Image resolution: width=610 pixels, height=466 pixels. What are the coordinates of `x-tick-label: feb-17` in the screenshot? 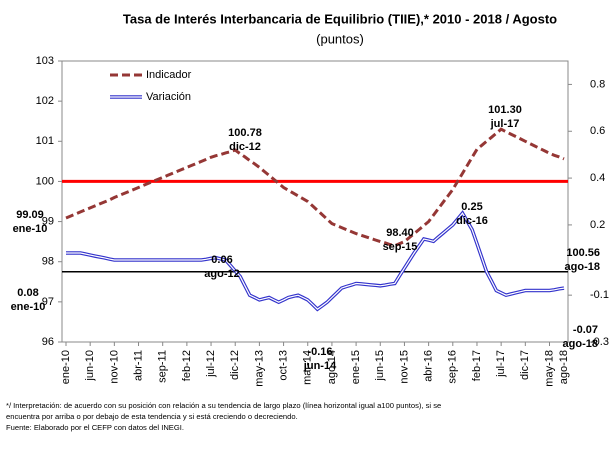 It's located at (477, 365).